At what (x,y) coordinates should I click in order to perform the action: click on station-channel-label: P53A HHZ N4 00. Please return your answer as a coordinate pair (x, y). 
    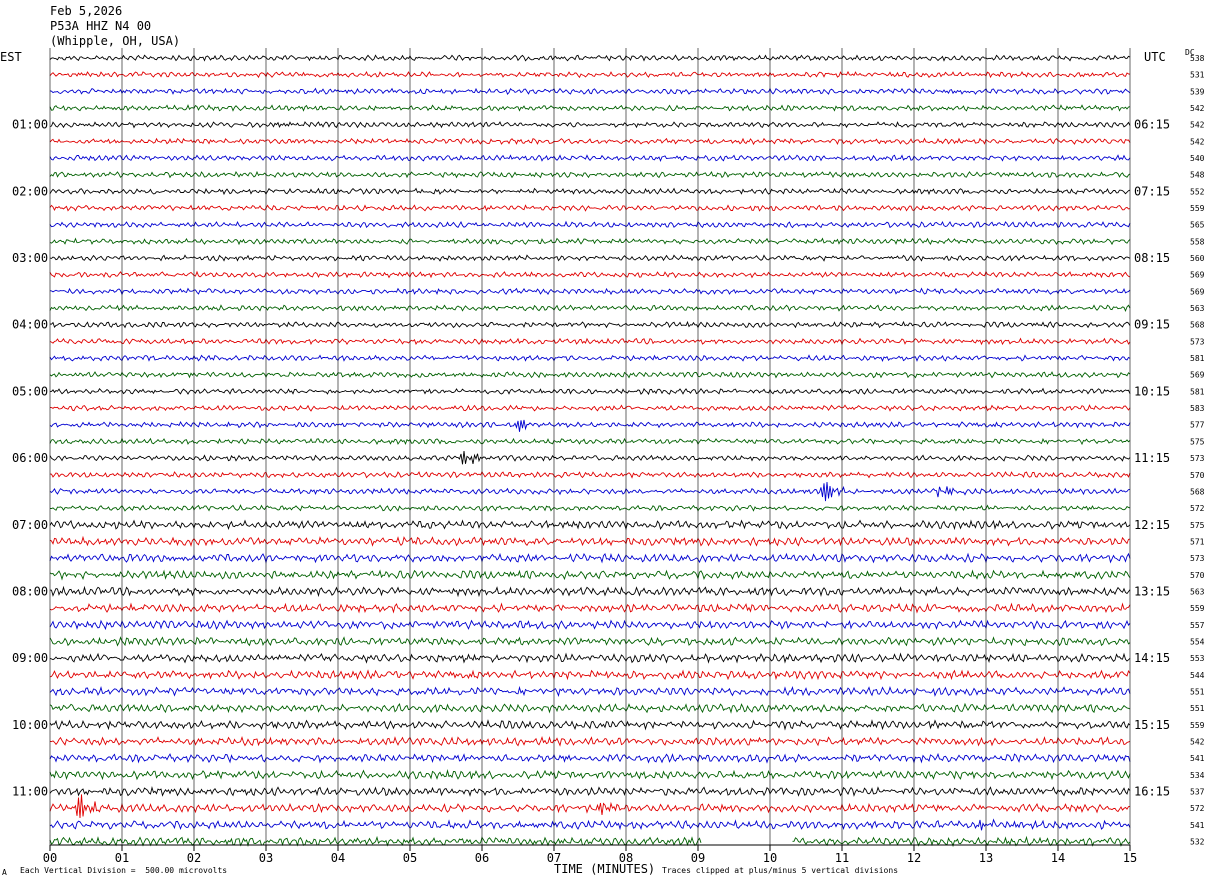
    Looking at the image, I should click on (101, 26).